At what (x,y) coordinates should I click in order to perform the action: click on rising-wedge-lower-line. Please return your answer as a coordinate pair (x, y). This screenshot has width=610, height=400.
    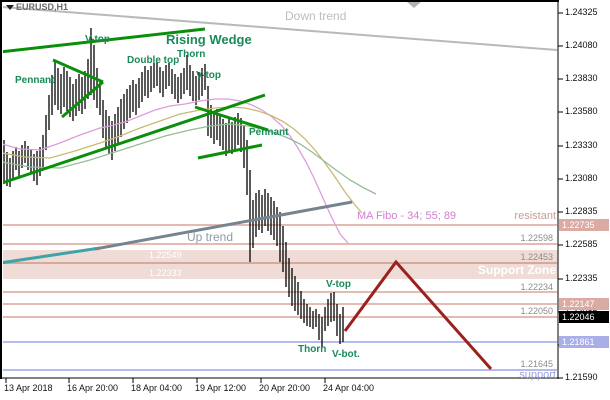
    Looking at the image, I should click on (134, 139).